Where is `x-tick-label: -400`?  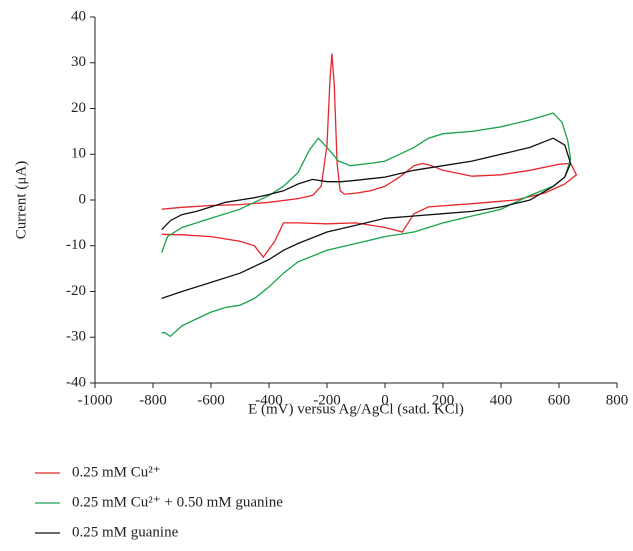
x-tick-label: -400 is located at coordinates (269, 400).